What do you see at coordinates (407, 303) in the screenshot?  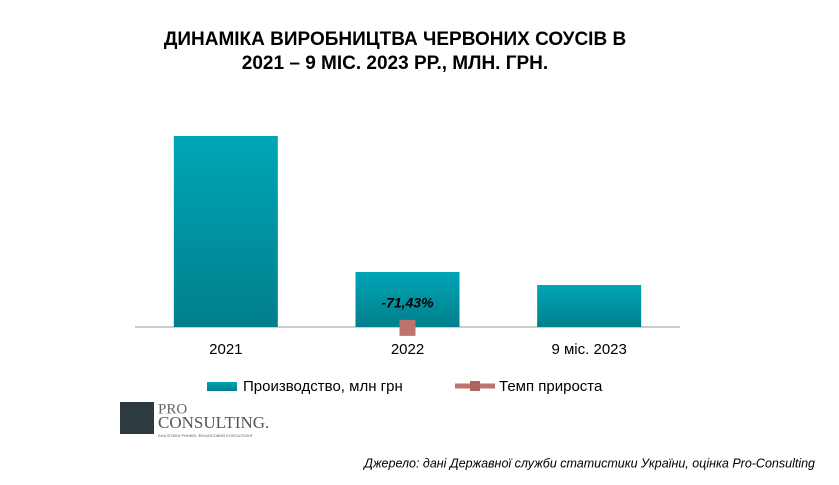 I see `data-label: -71,43%` at bounding box center [407, 303].